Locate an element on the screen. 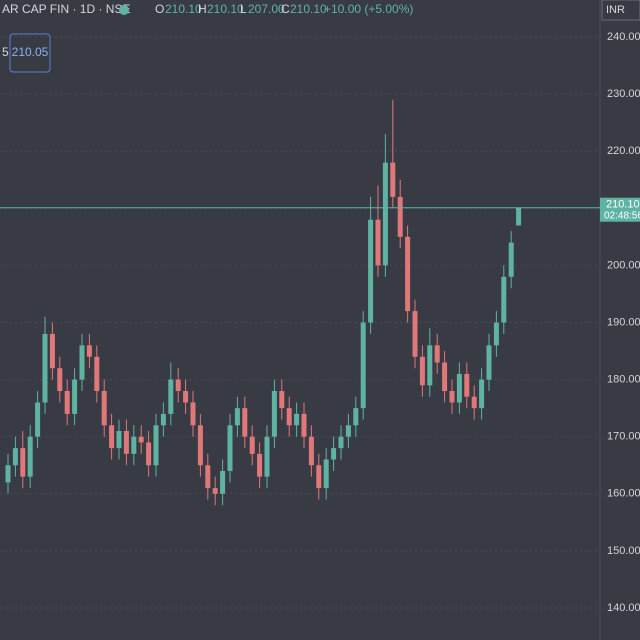  y-tick-label: 140.00 is located at coordinates (623, 608).